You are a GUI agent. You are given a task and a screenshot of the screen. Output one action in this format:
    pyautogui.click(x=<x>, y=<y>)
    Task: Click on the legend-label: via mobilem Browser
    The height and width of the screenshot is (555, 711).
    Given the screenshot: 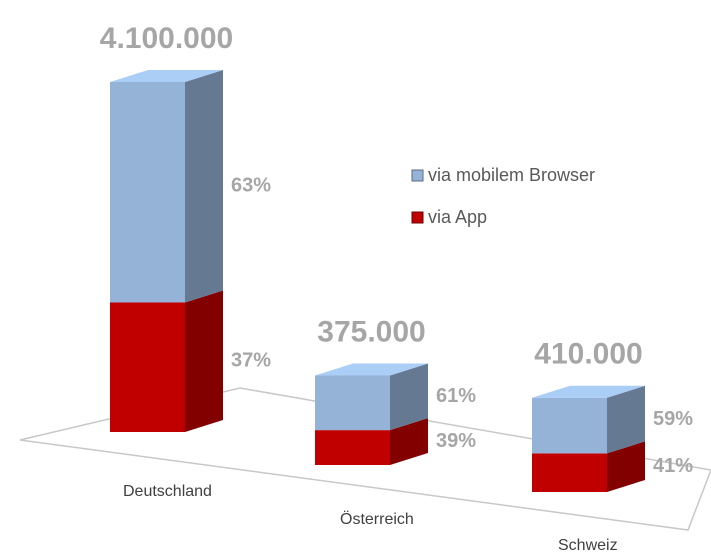 What is the action you would take?
    pyautogui.click(x=511, y=175)
    